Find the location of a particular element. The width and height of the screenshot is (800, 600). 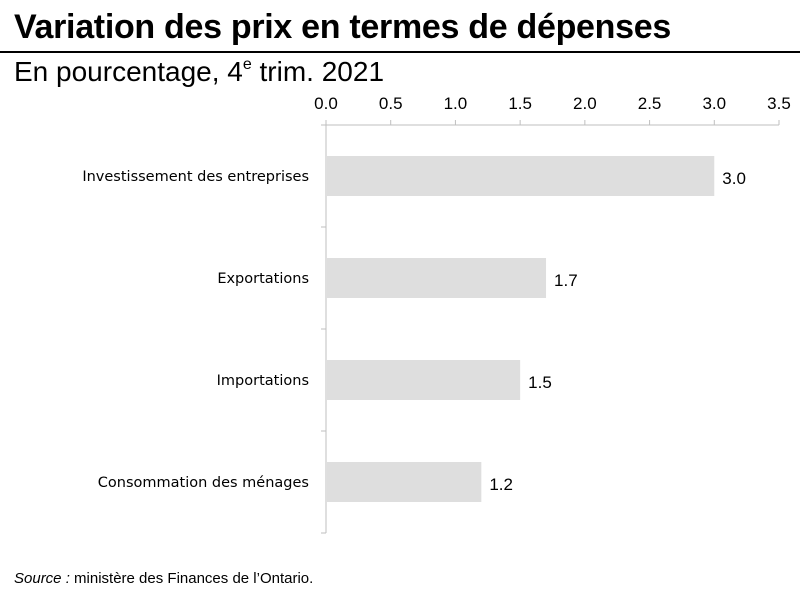

category-label: Consommation des ménages is located at coordinates (203, 483).